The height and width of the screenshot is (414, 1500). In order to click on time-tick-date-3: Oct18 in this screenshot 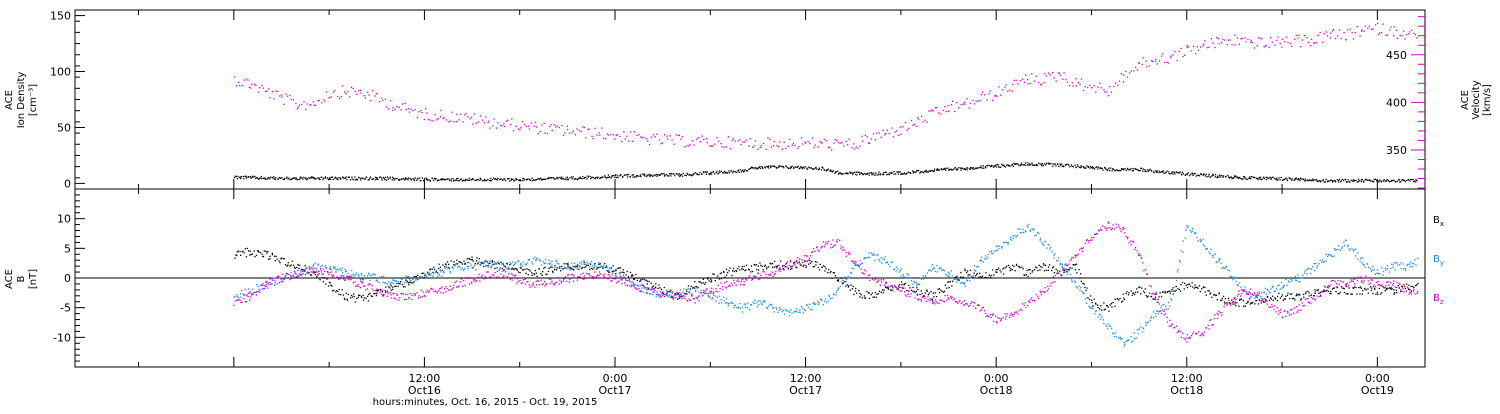, I will do `click(996, 390)`.